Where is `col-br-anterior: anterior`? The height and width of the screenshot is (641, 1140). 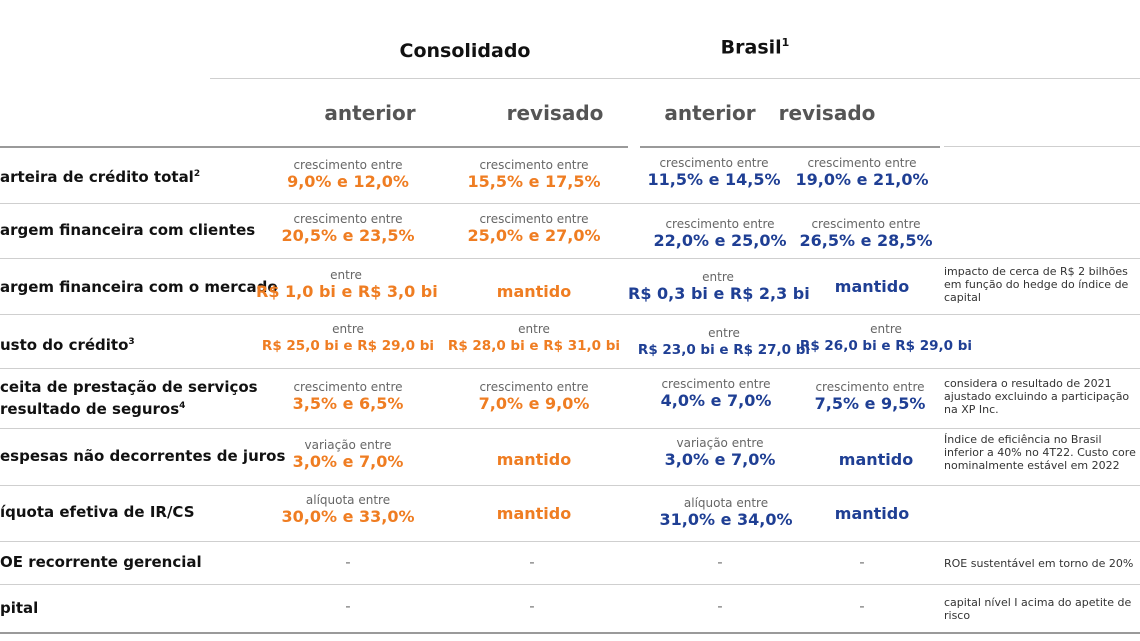 col-br-anterior: anterior is located at coordinates (710, 113).